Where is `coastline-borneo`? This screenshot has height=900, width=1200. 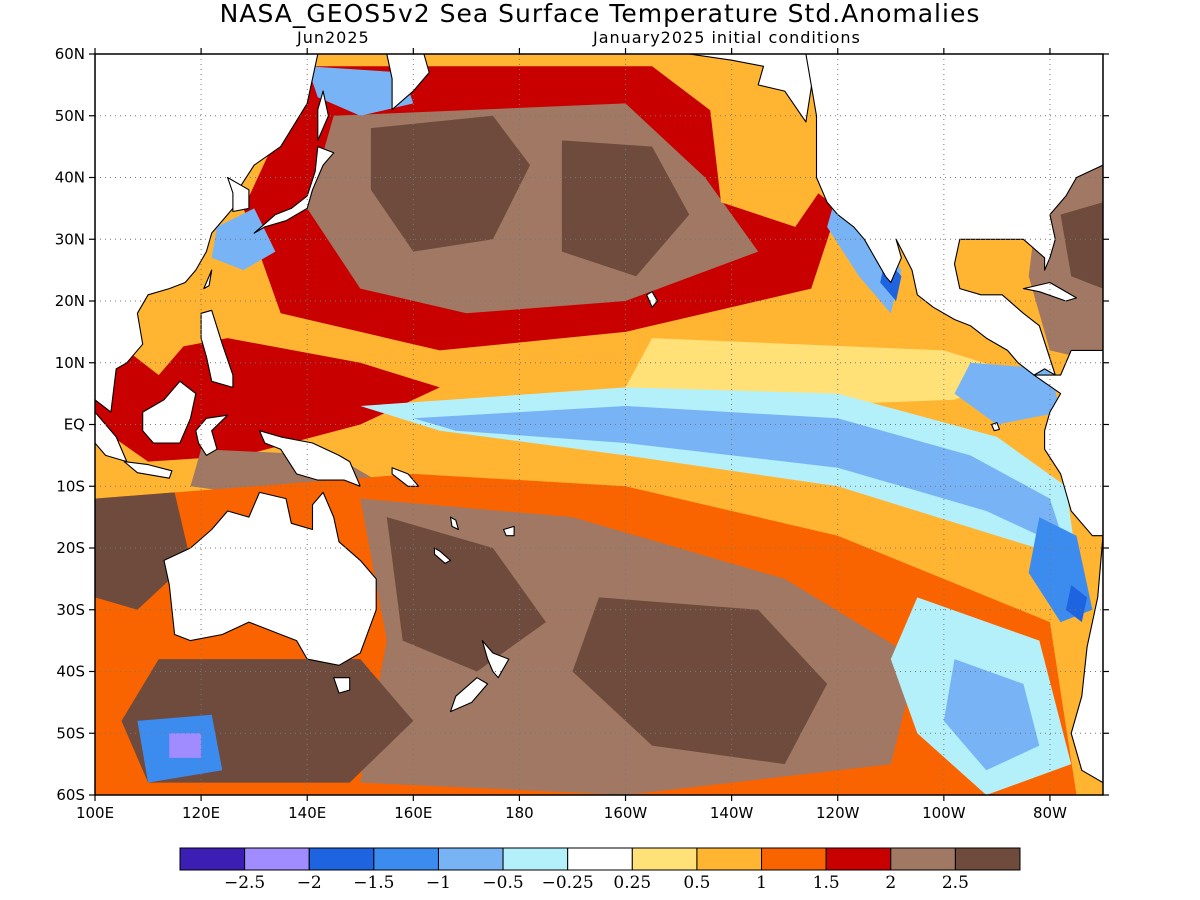 coastline-borneo is located at coordinates (169, 412).